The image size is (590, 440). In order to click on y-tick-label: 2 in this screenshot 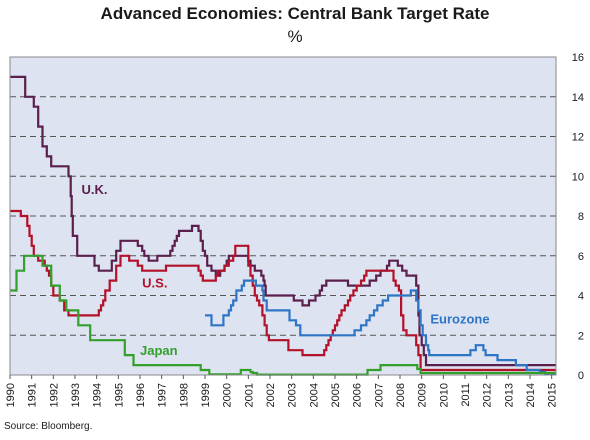, I will do `click(581, 336)`.